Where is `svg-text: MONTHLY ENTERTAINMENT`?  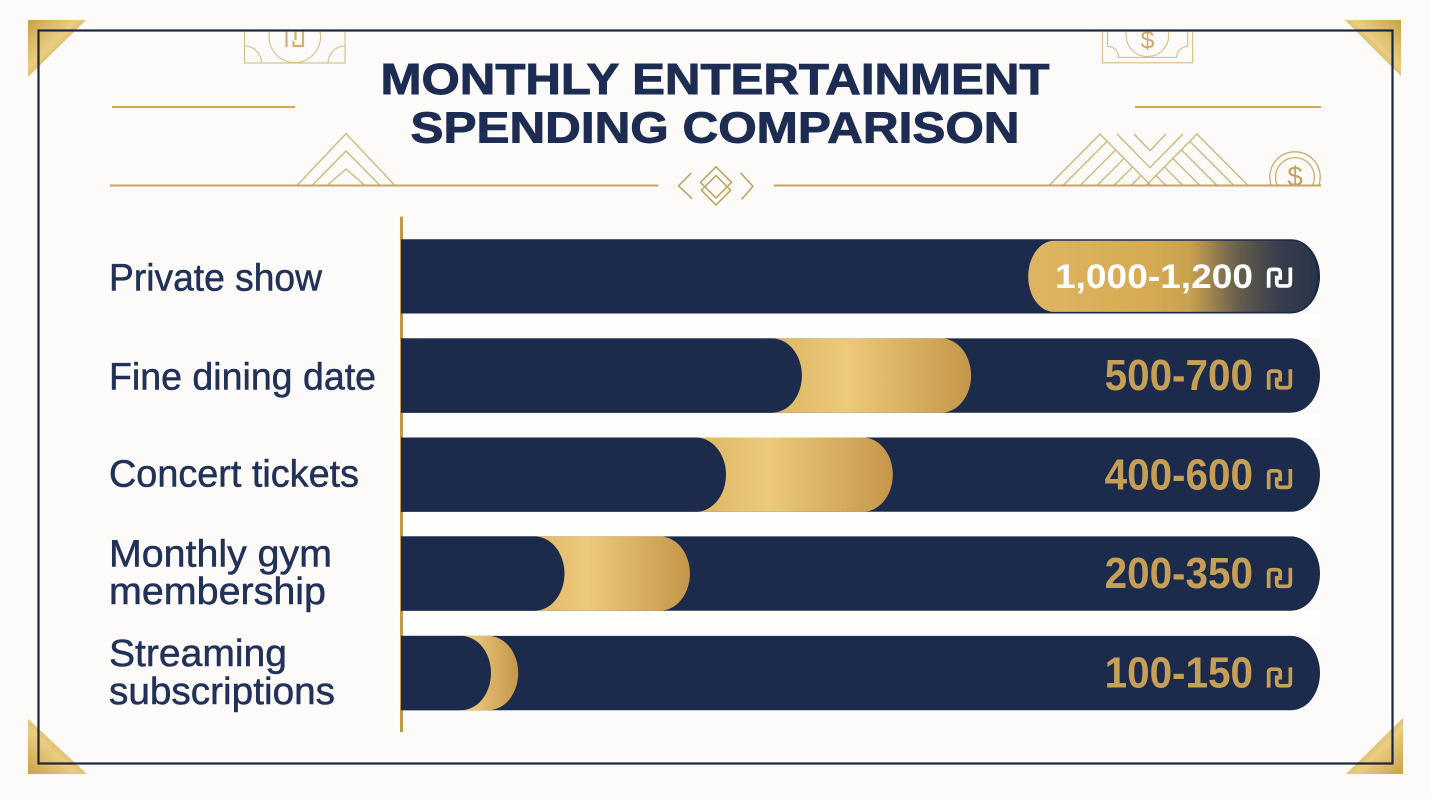
svg-text: MONTHLY ENTERTAINMENT is located at coordinates (715, 79).